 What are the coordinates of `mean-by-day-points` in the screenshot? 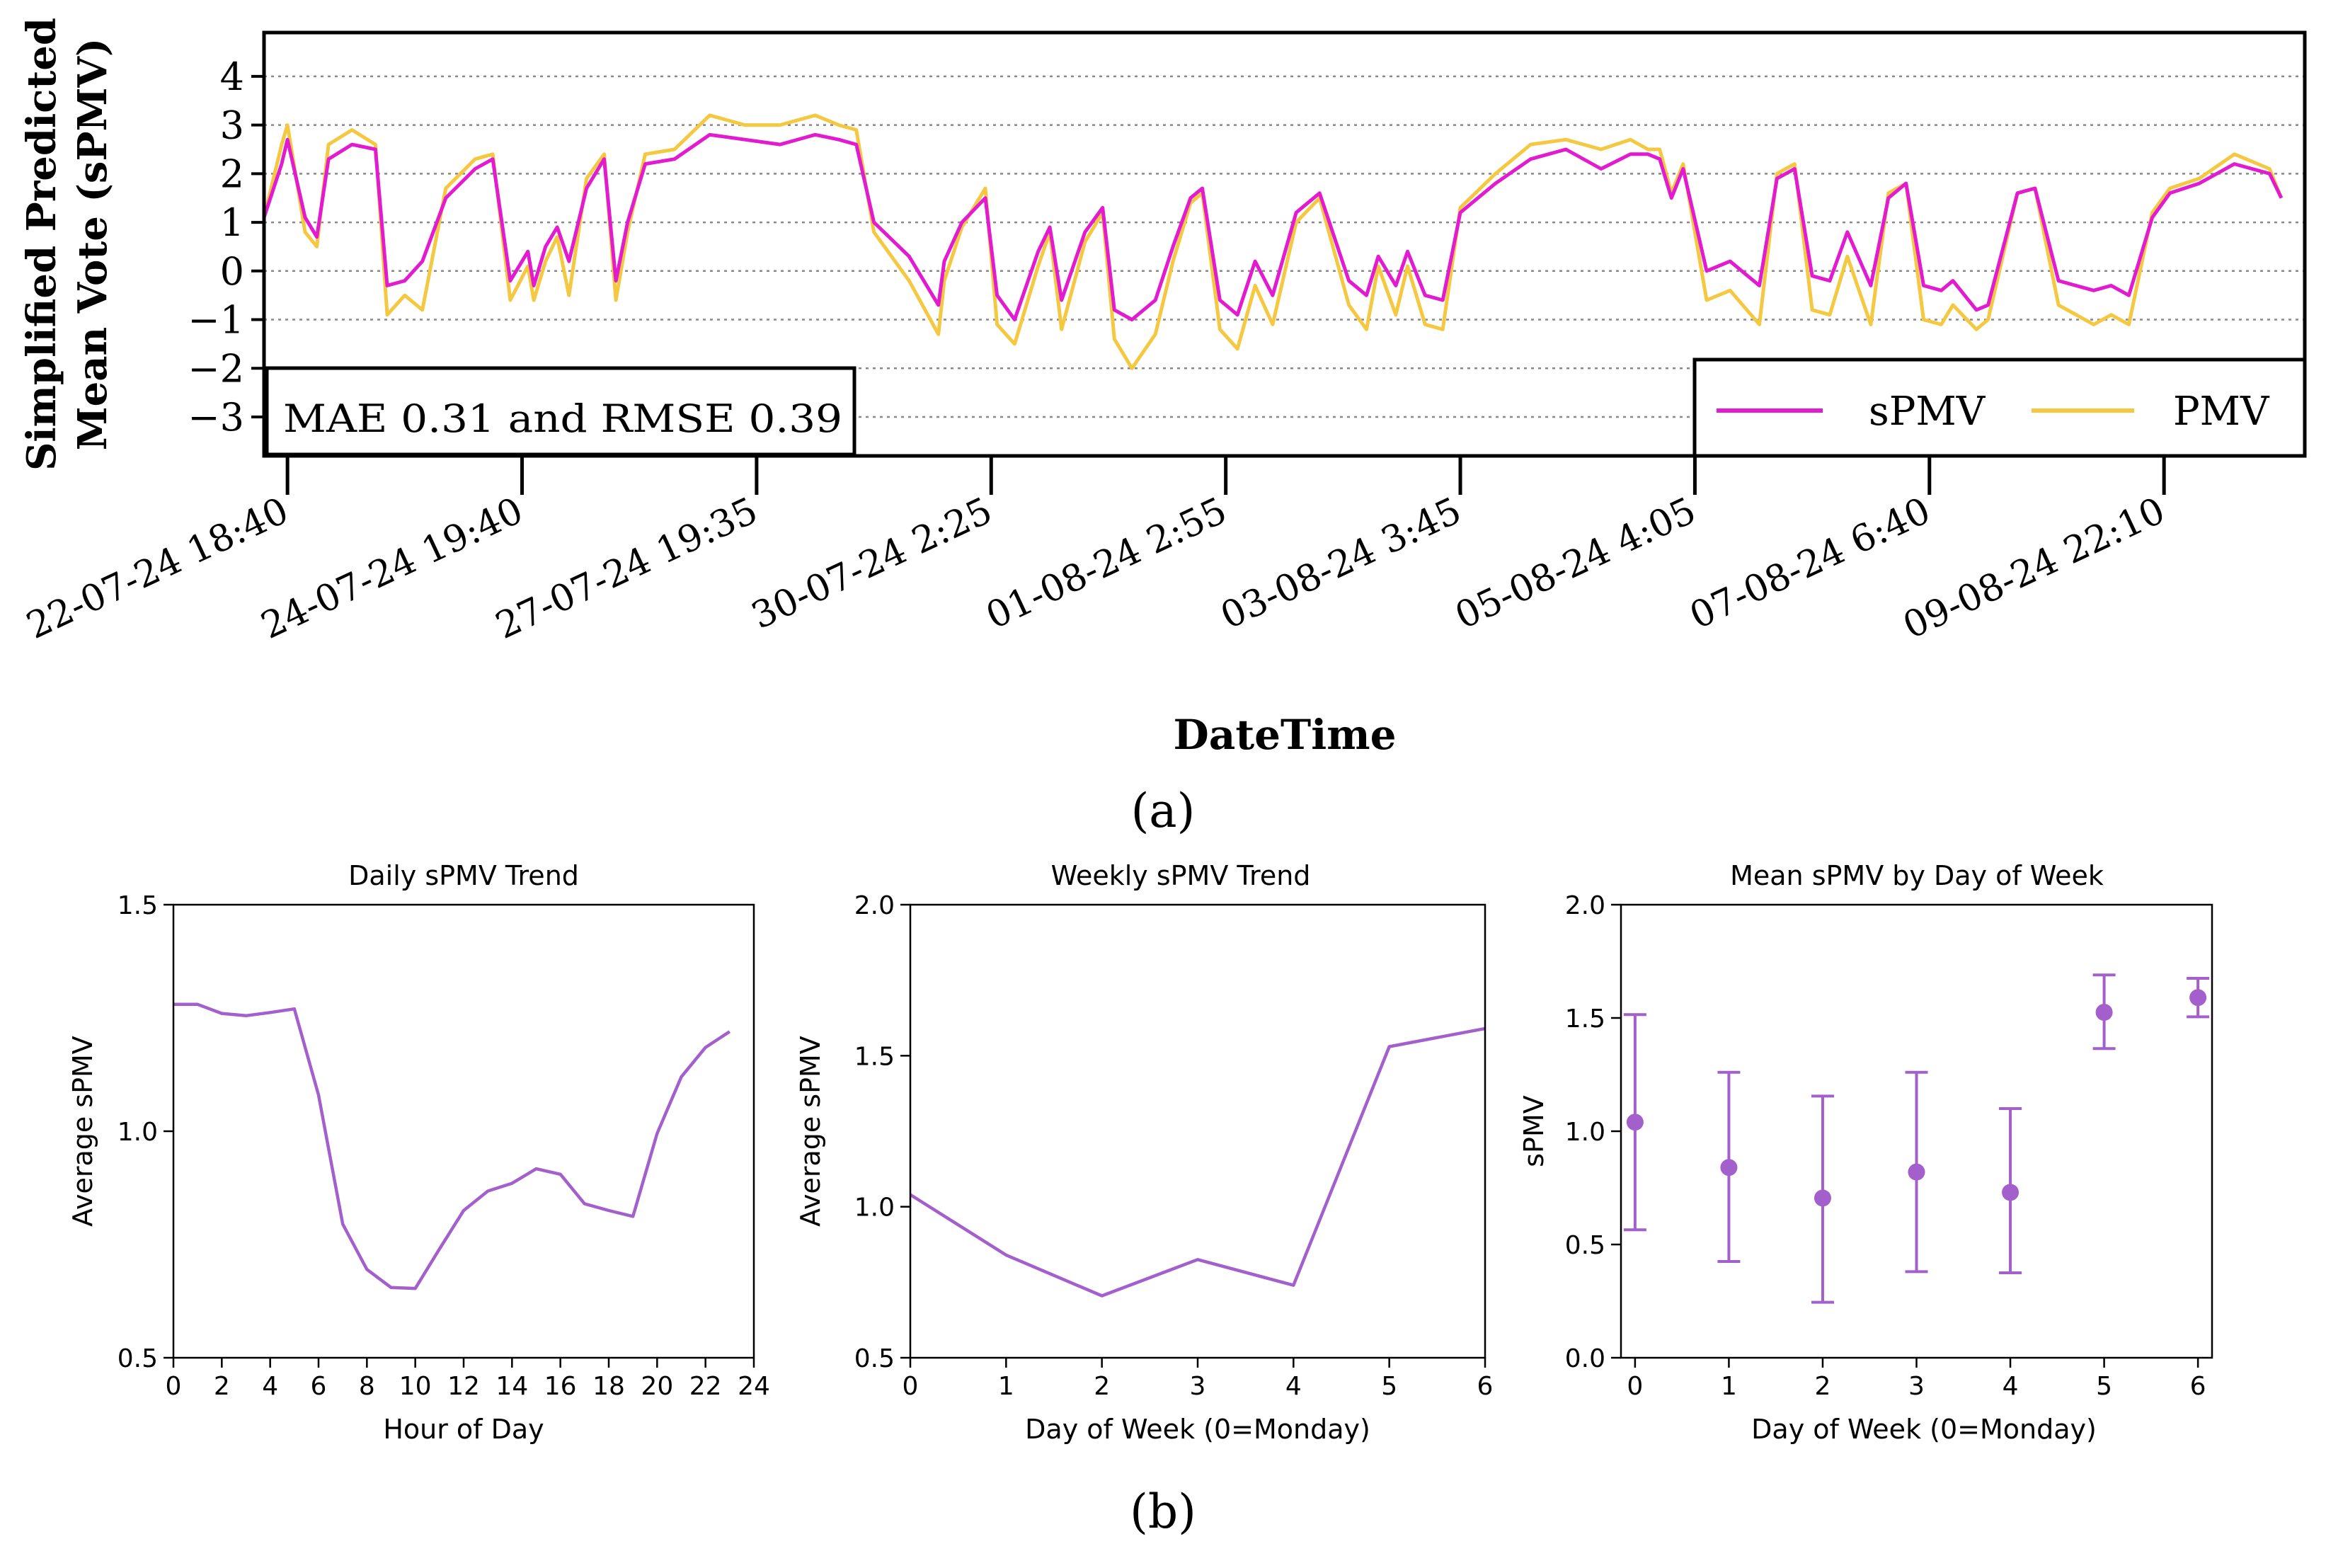 It's located at (1916, 1138).